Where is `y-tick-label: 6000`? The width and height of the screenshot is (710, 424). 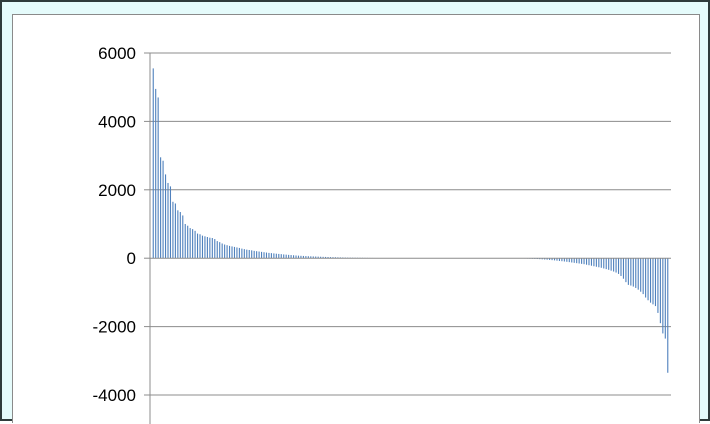 y-tick-label: 6000 is located at coordinates (117, 53).